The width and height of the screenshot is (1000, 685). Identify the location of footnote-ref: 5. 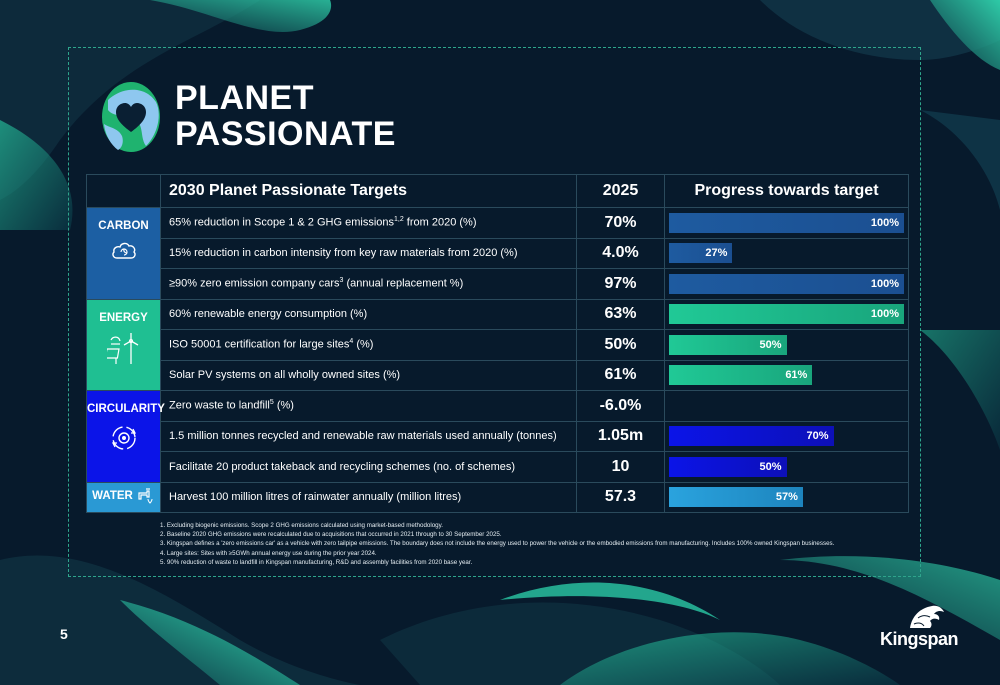
(271, 403).